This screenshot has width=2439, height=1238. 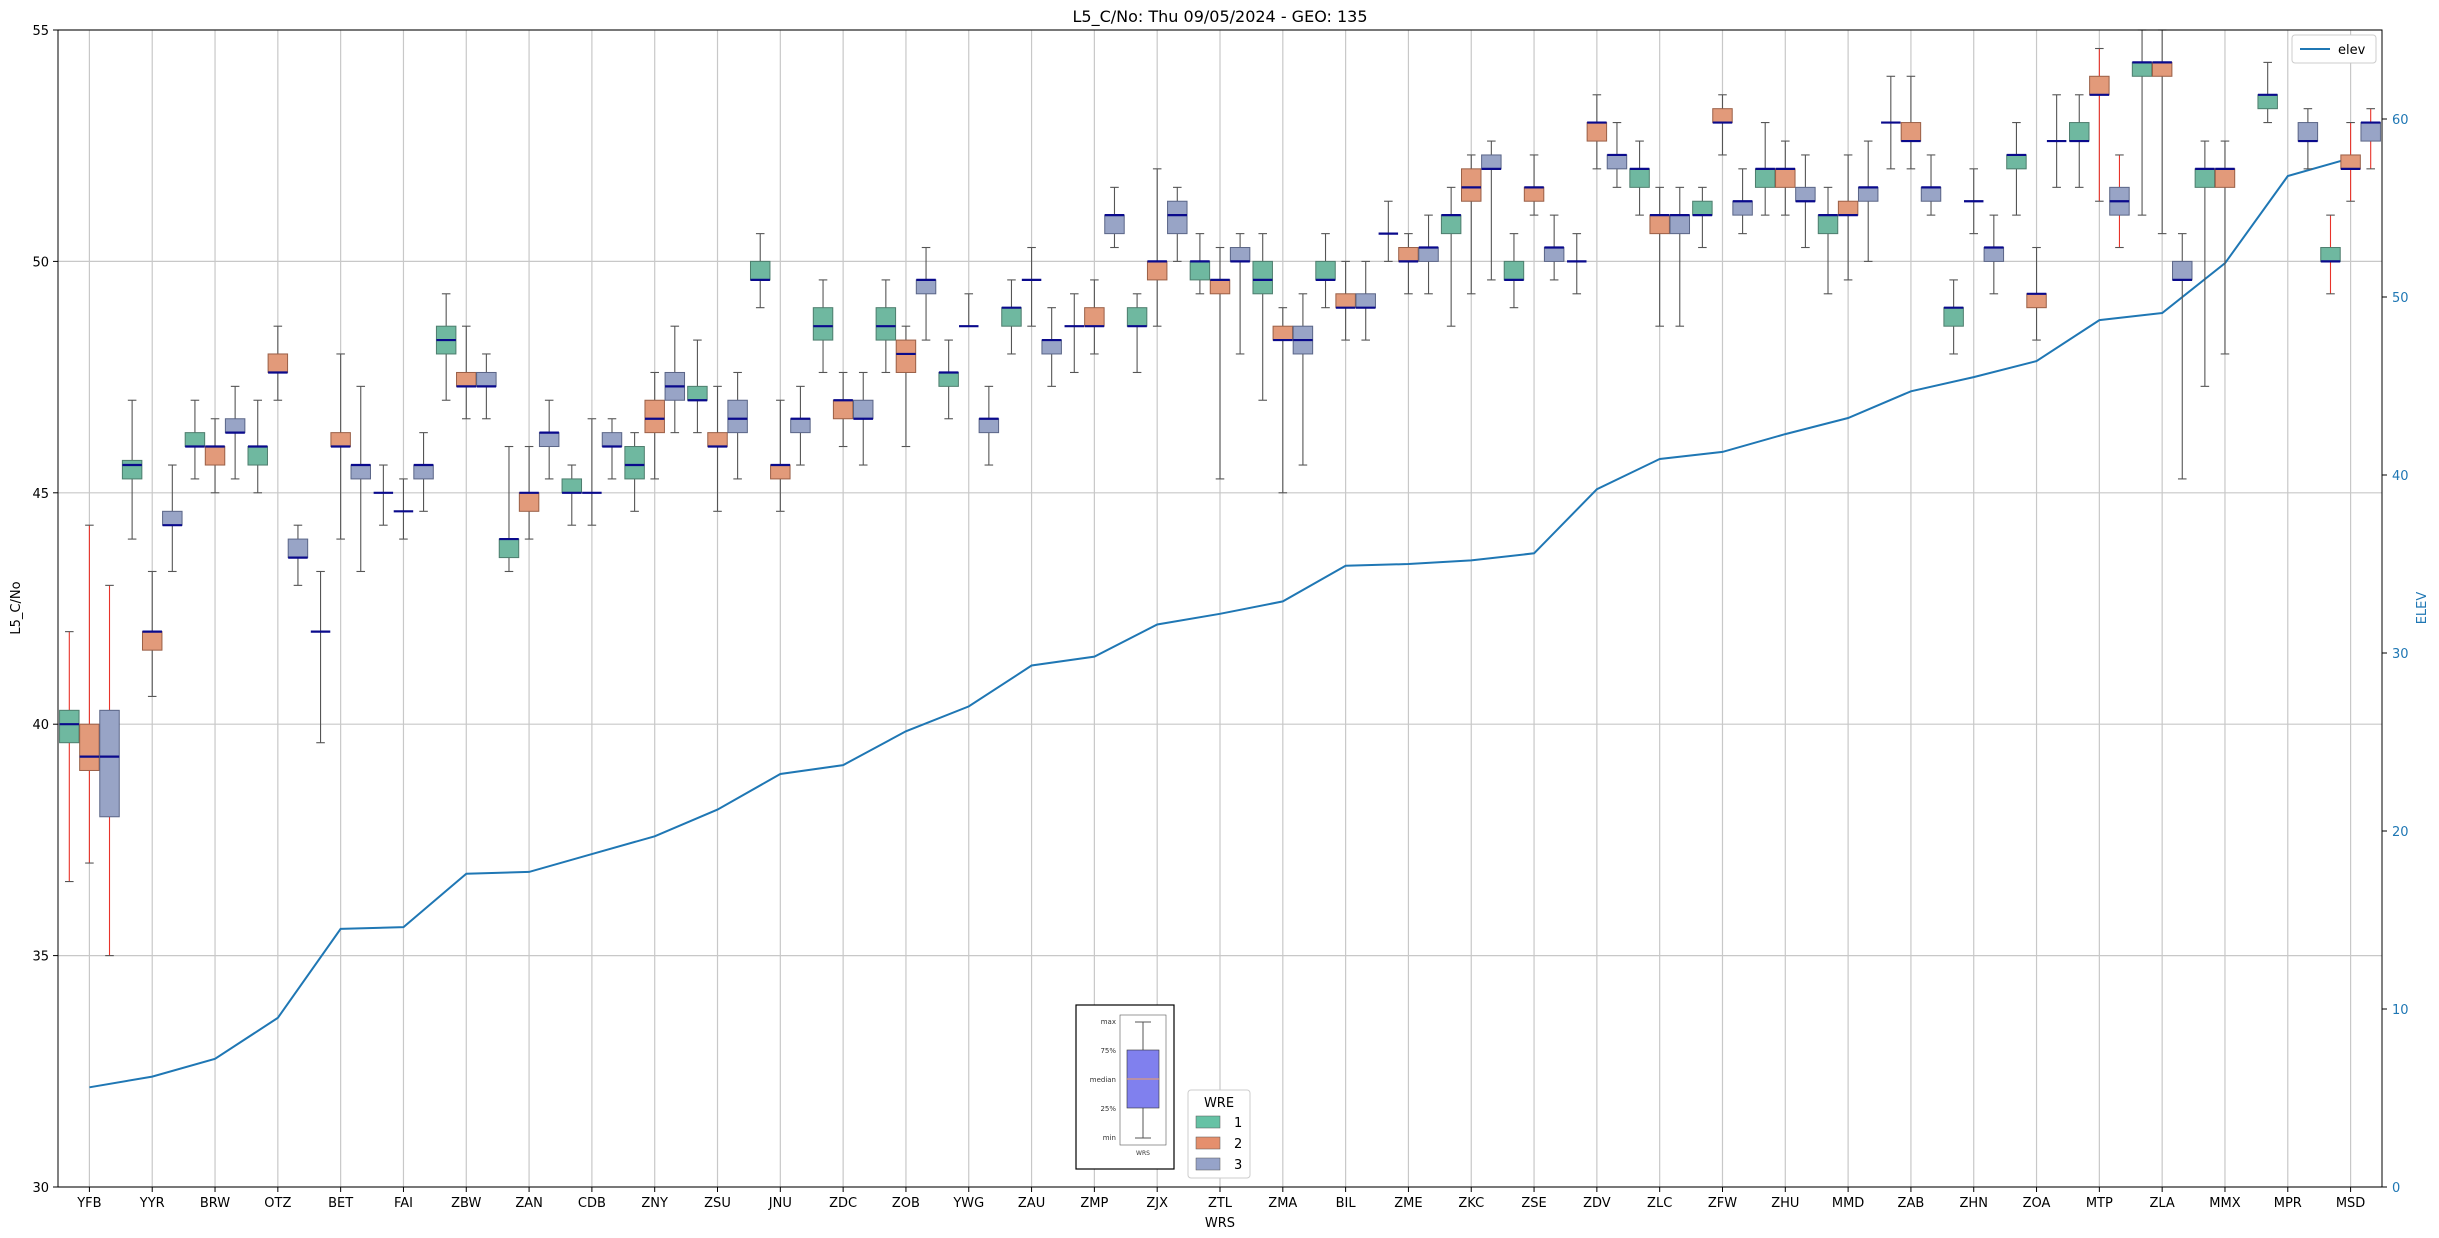 What do you see at coordinates (1848, 1203) in the screenshot?
I see `x-tick-label: MMD` at bounding box center [1848, 1203].